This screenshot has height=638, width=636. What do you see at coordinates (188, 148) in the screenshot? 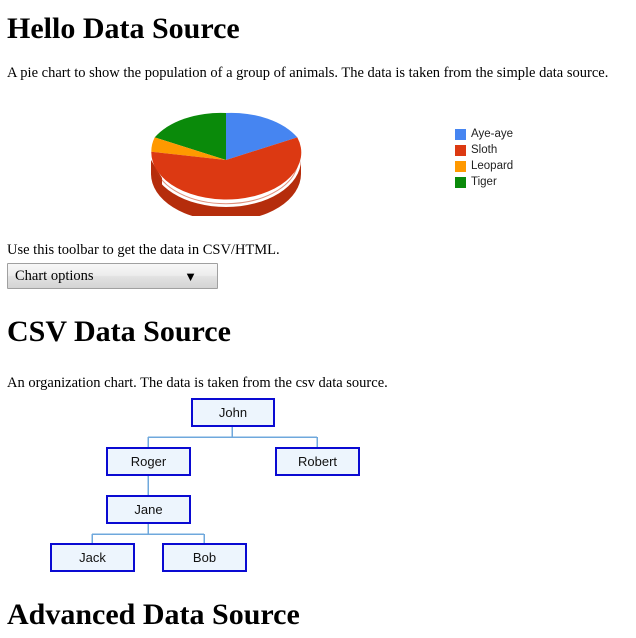
I see `pie-slice-leopard` at bounding box center [188, 148].